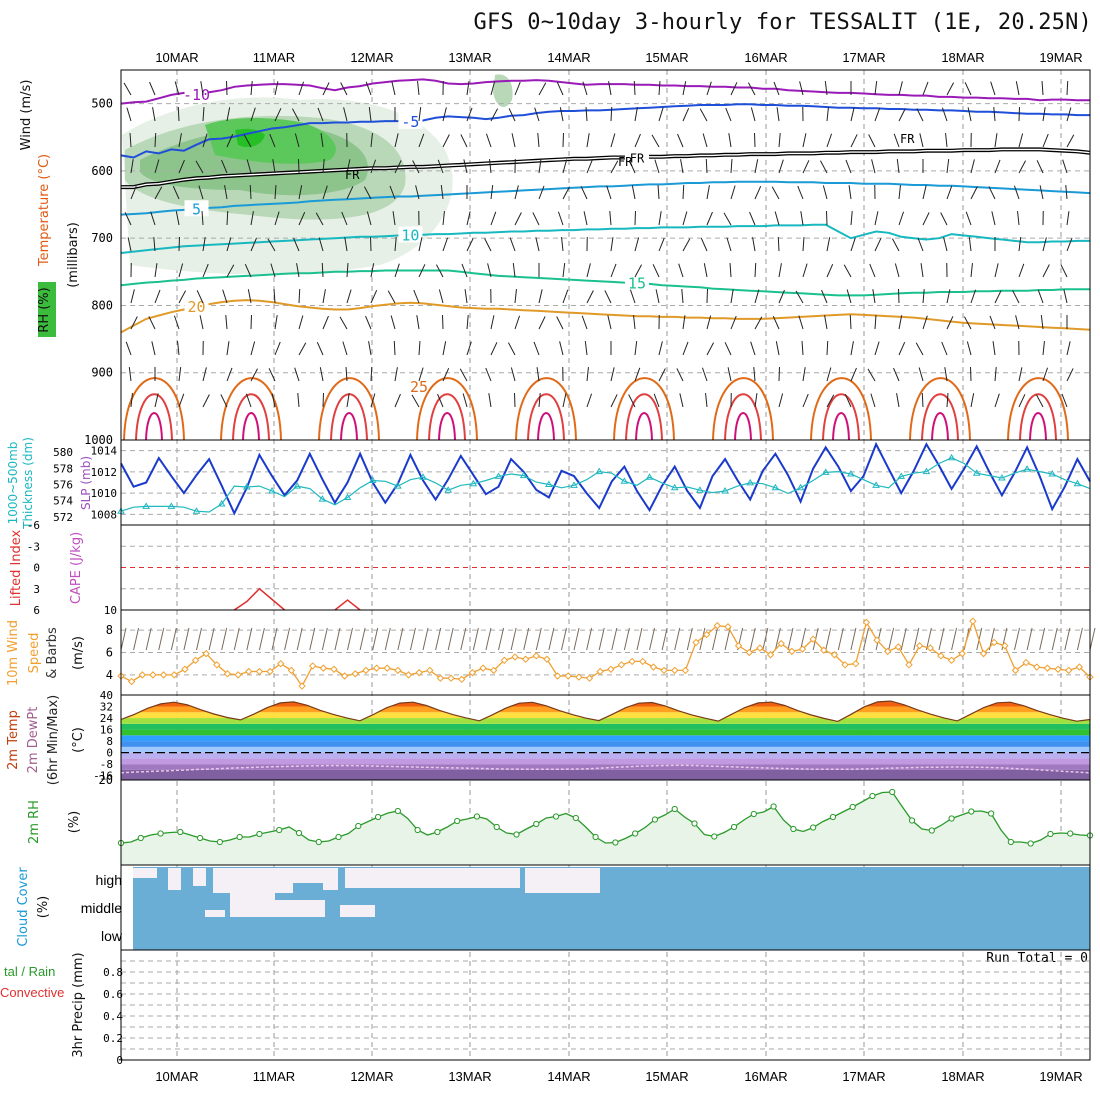 The width and height of the screenshot is (1100, 1100). Describe the element at coordinates (176, 1076) in the screenshot. I see `date-label-bottom: 10MAR` at that location.